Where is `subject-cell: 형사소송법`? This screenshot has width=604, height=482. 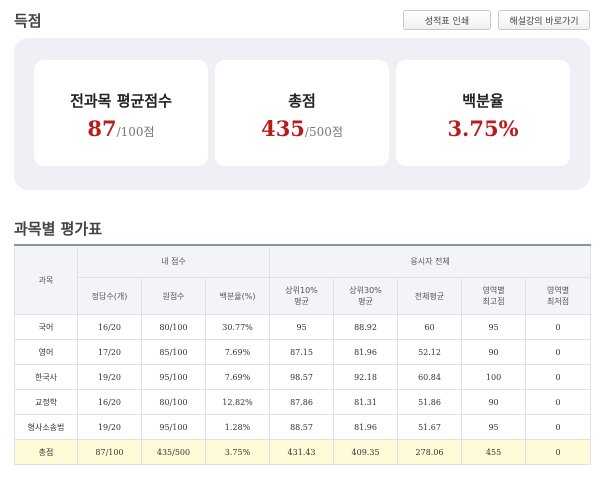 subject-cell: 형사소송법 is located at coordinates (46, 427).